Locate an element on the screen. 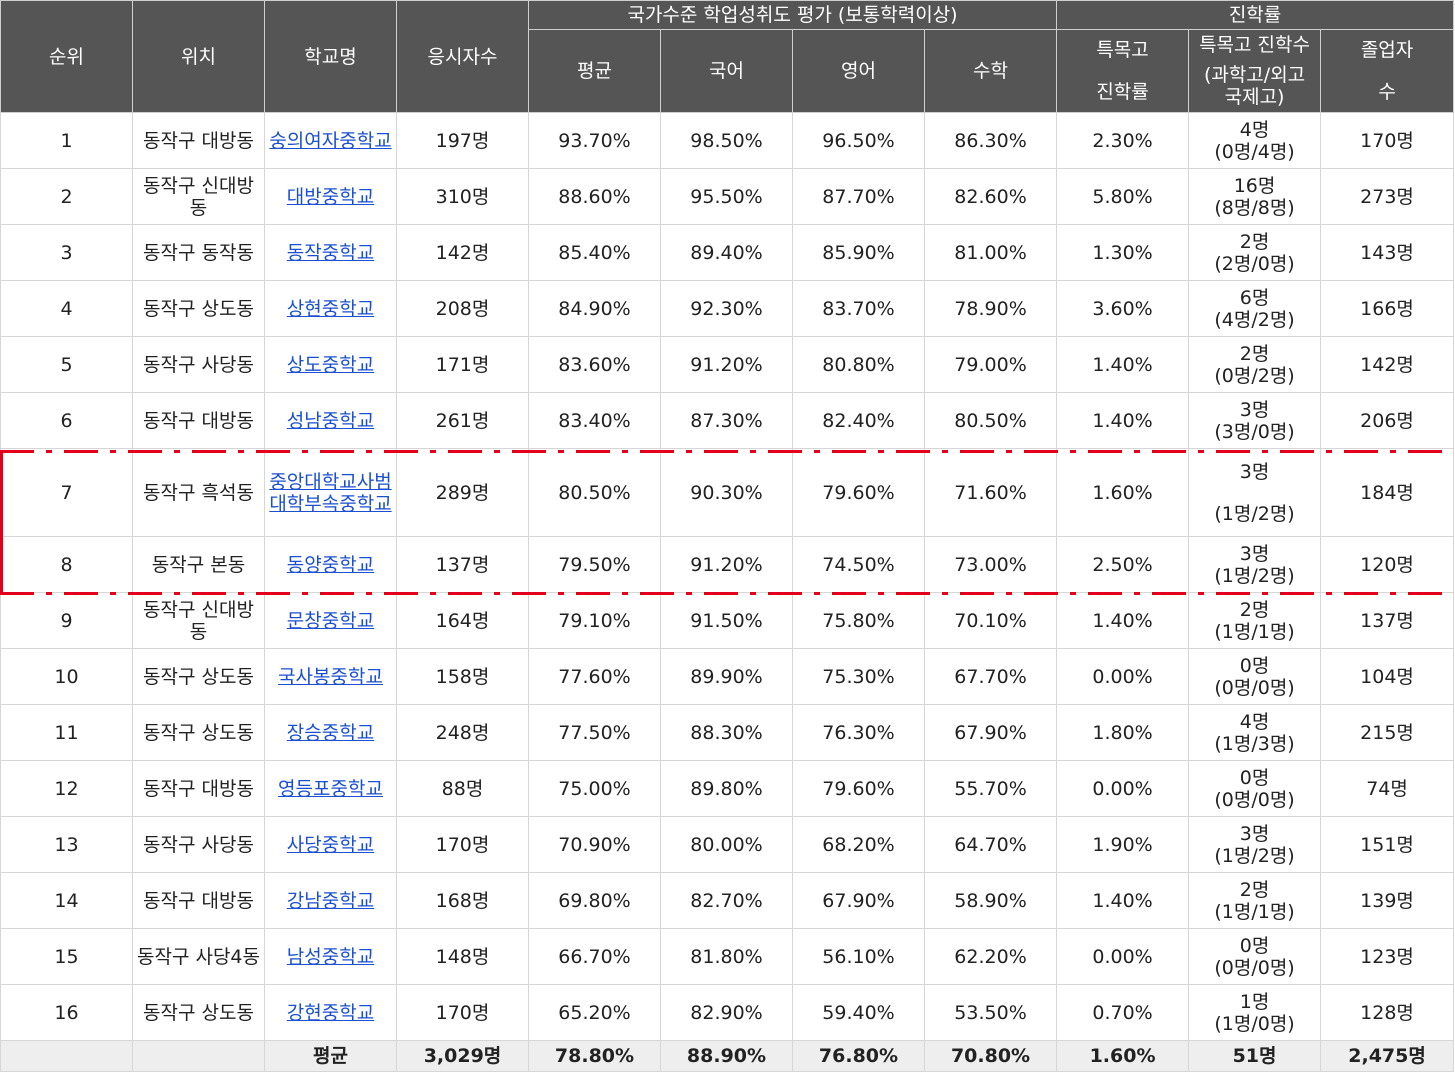 The width and height of the screenshot is (1455, 1083). special-count-value: 6명 is located at coordinates (1254, 297).